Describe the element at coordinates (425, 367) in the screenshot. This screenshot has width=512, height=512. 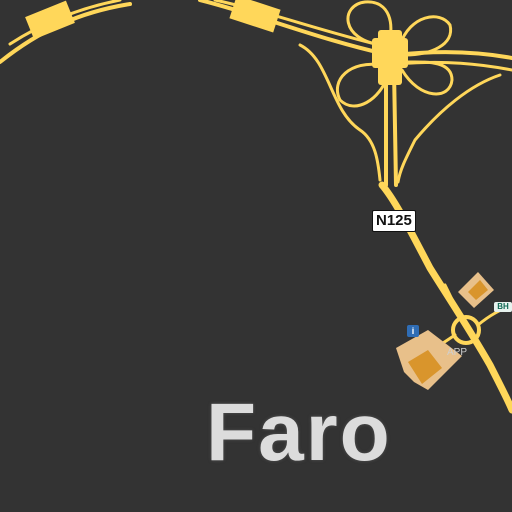
I see `building-complex-core` at that location.